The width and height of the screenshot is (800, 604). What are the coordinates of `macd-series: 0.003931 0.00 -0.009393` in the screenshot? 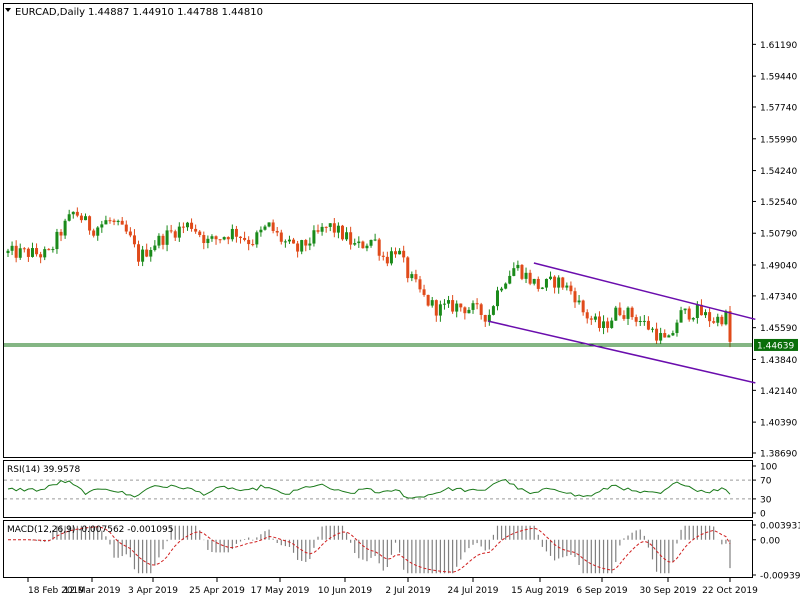 It's located at (404, 552).